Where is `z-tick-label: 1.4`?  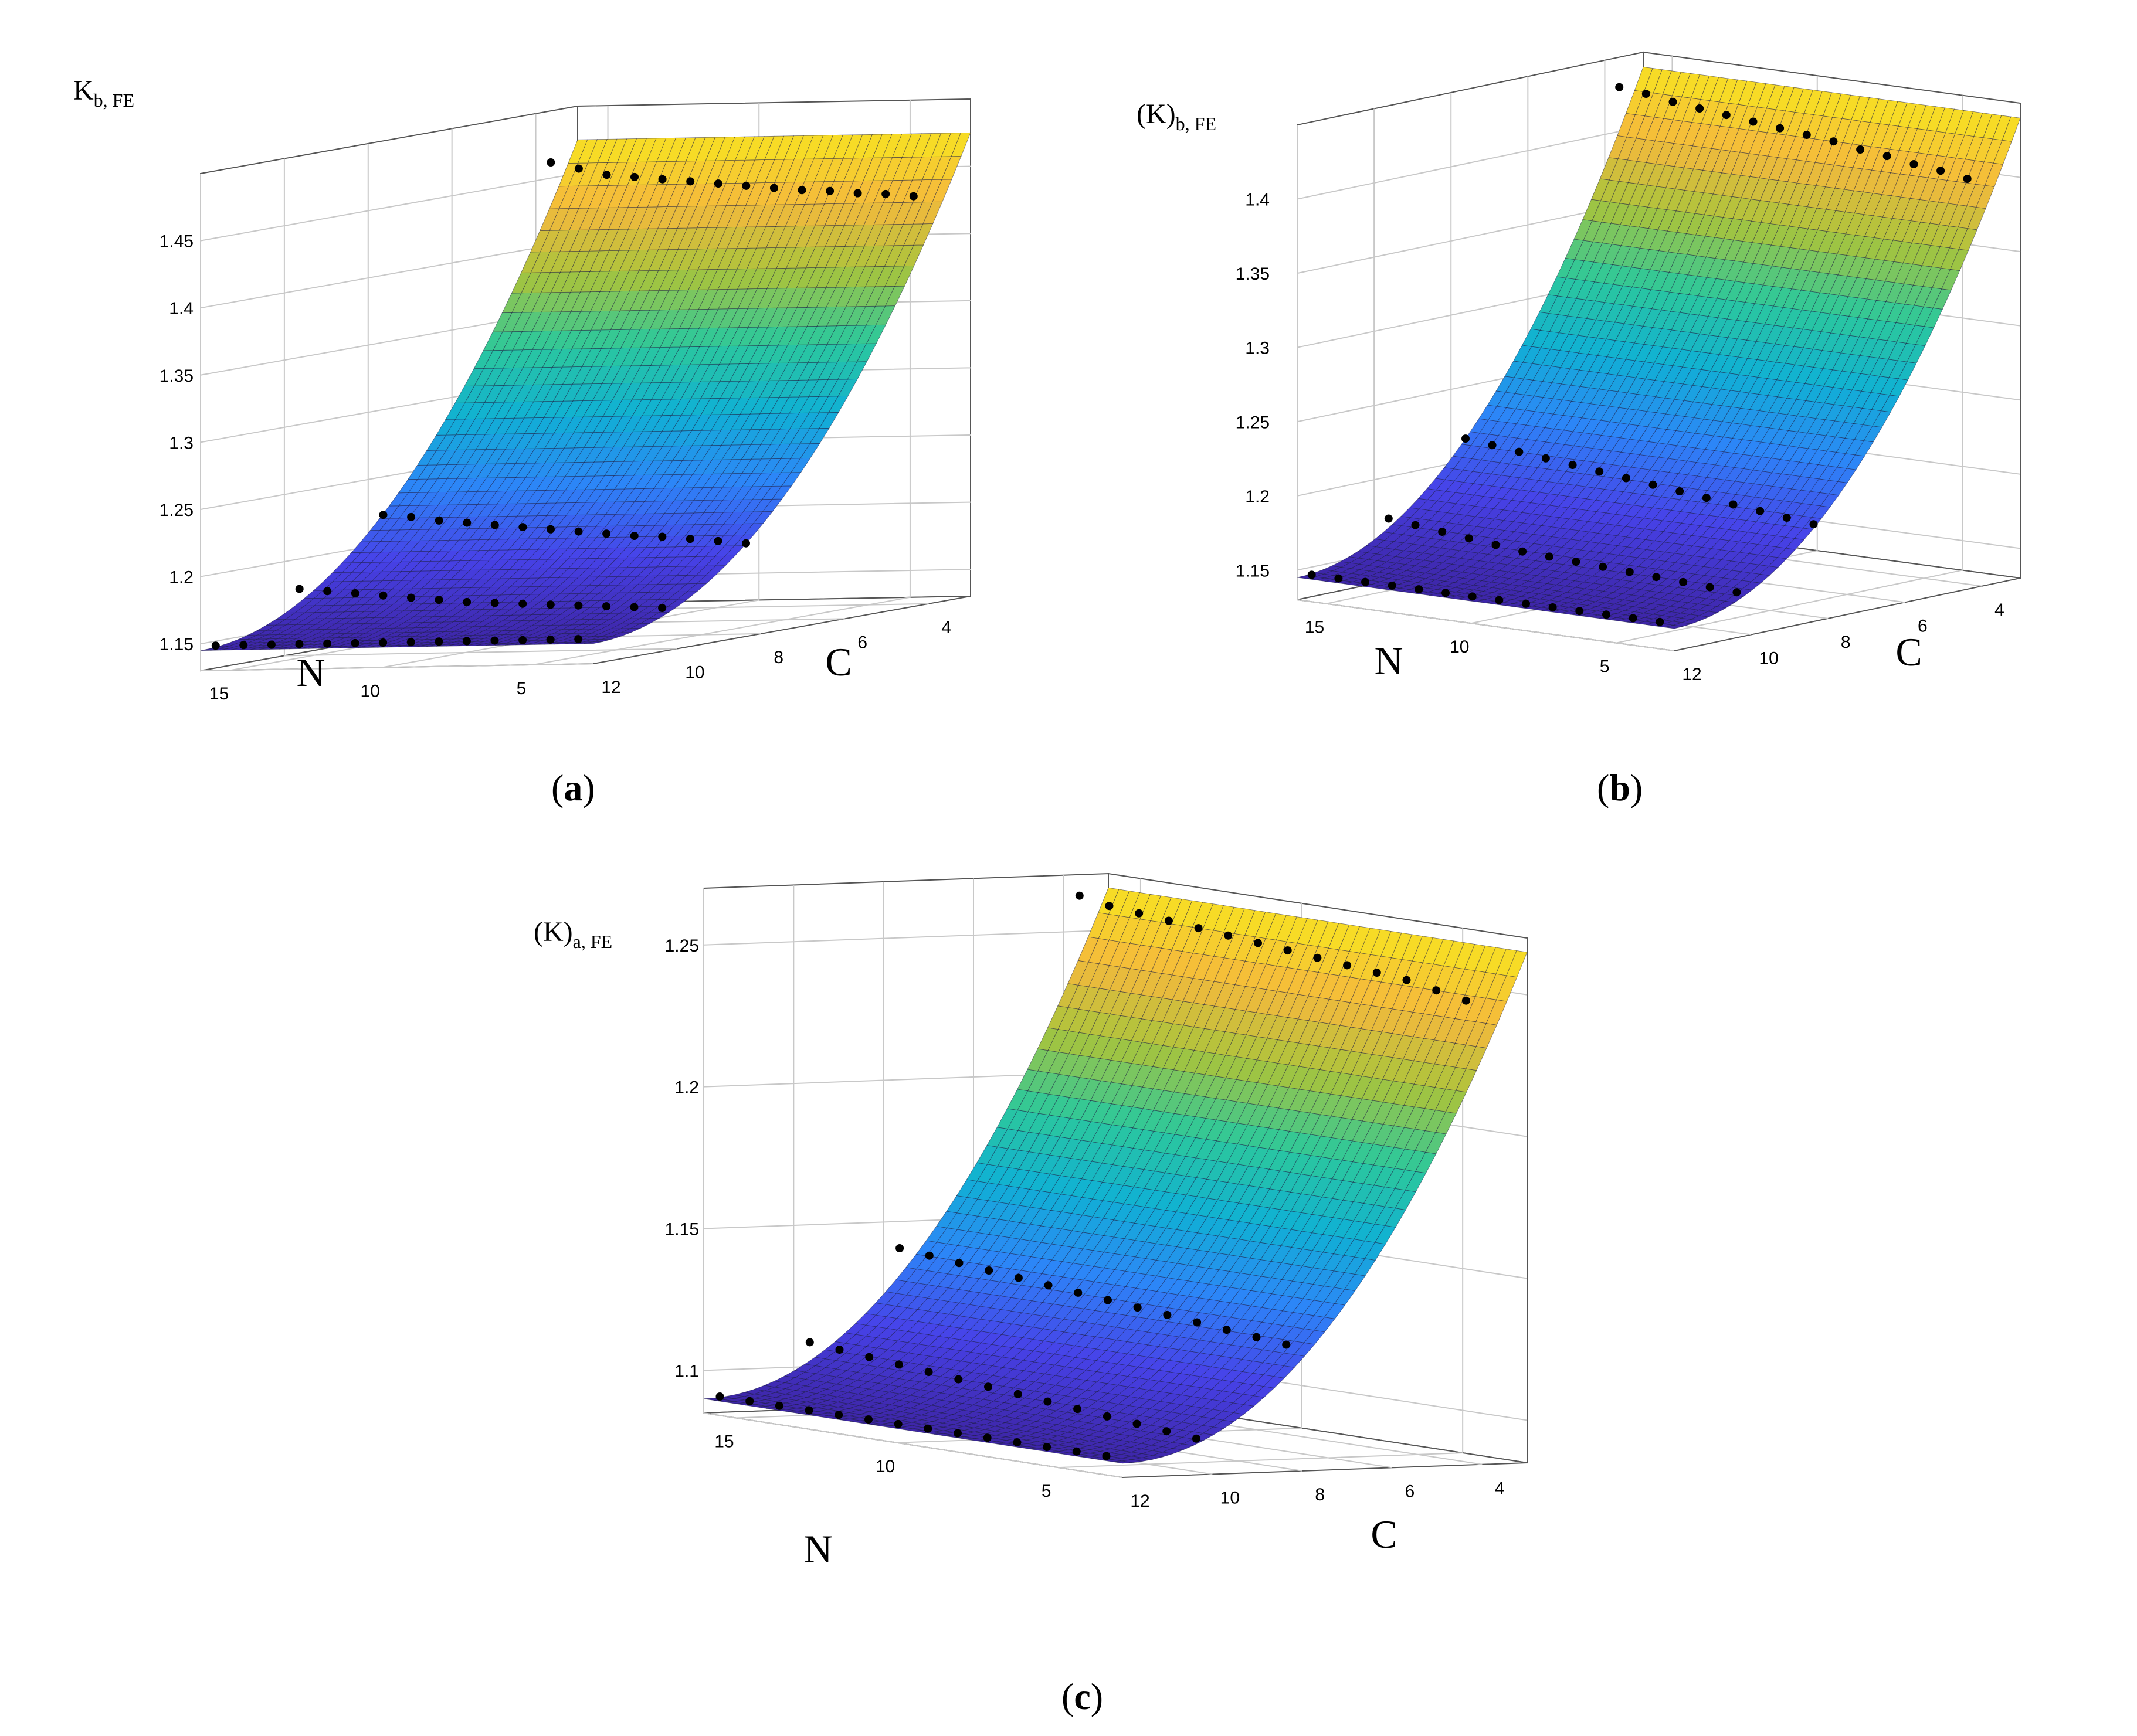
z-tick-label: 1.4 is located at coordinates (181, 308).